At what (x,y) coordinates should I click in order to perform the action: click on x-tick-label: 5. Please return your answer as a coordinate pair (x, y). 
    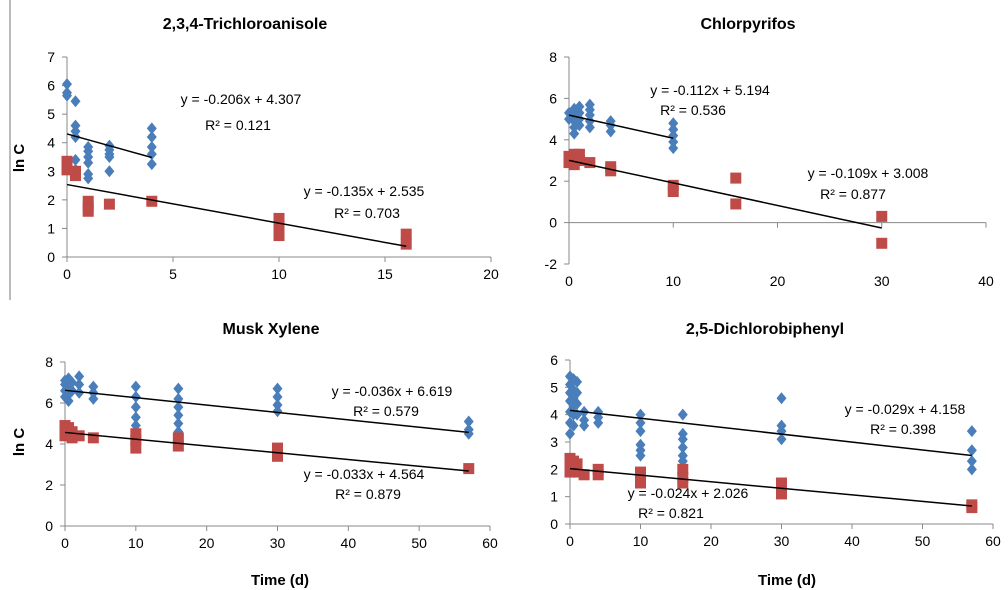
    Looking at the image, I should click on (173, 274).